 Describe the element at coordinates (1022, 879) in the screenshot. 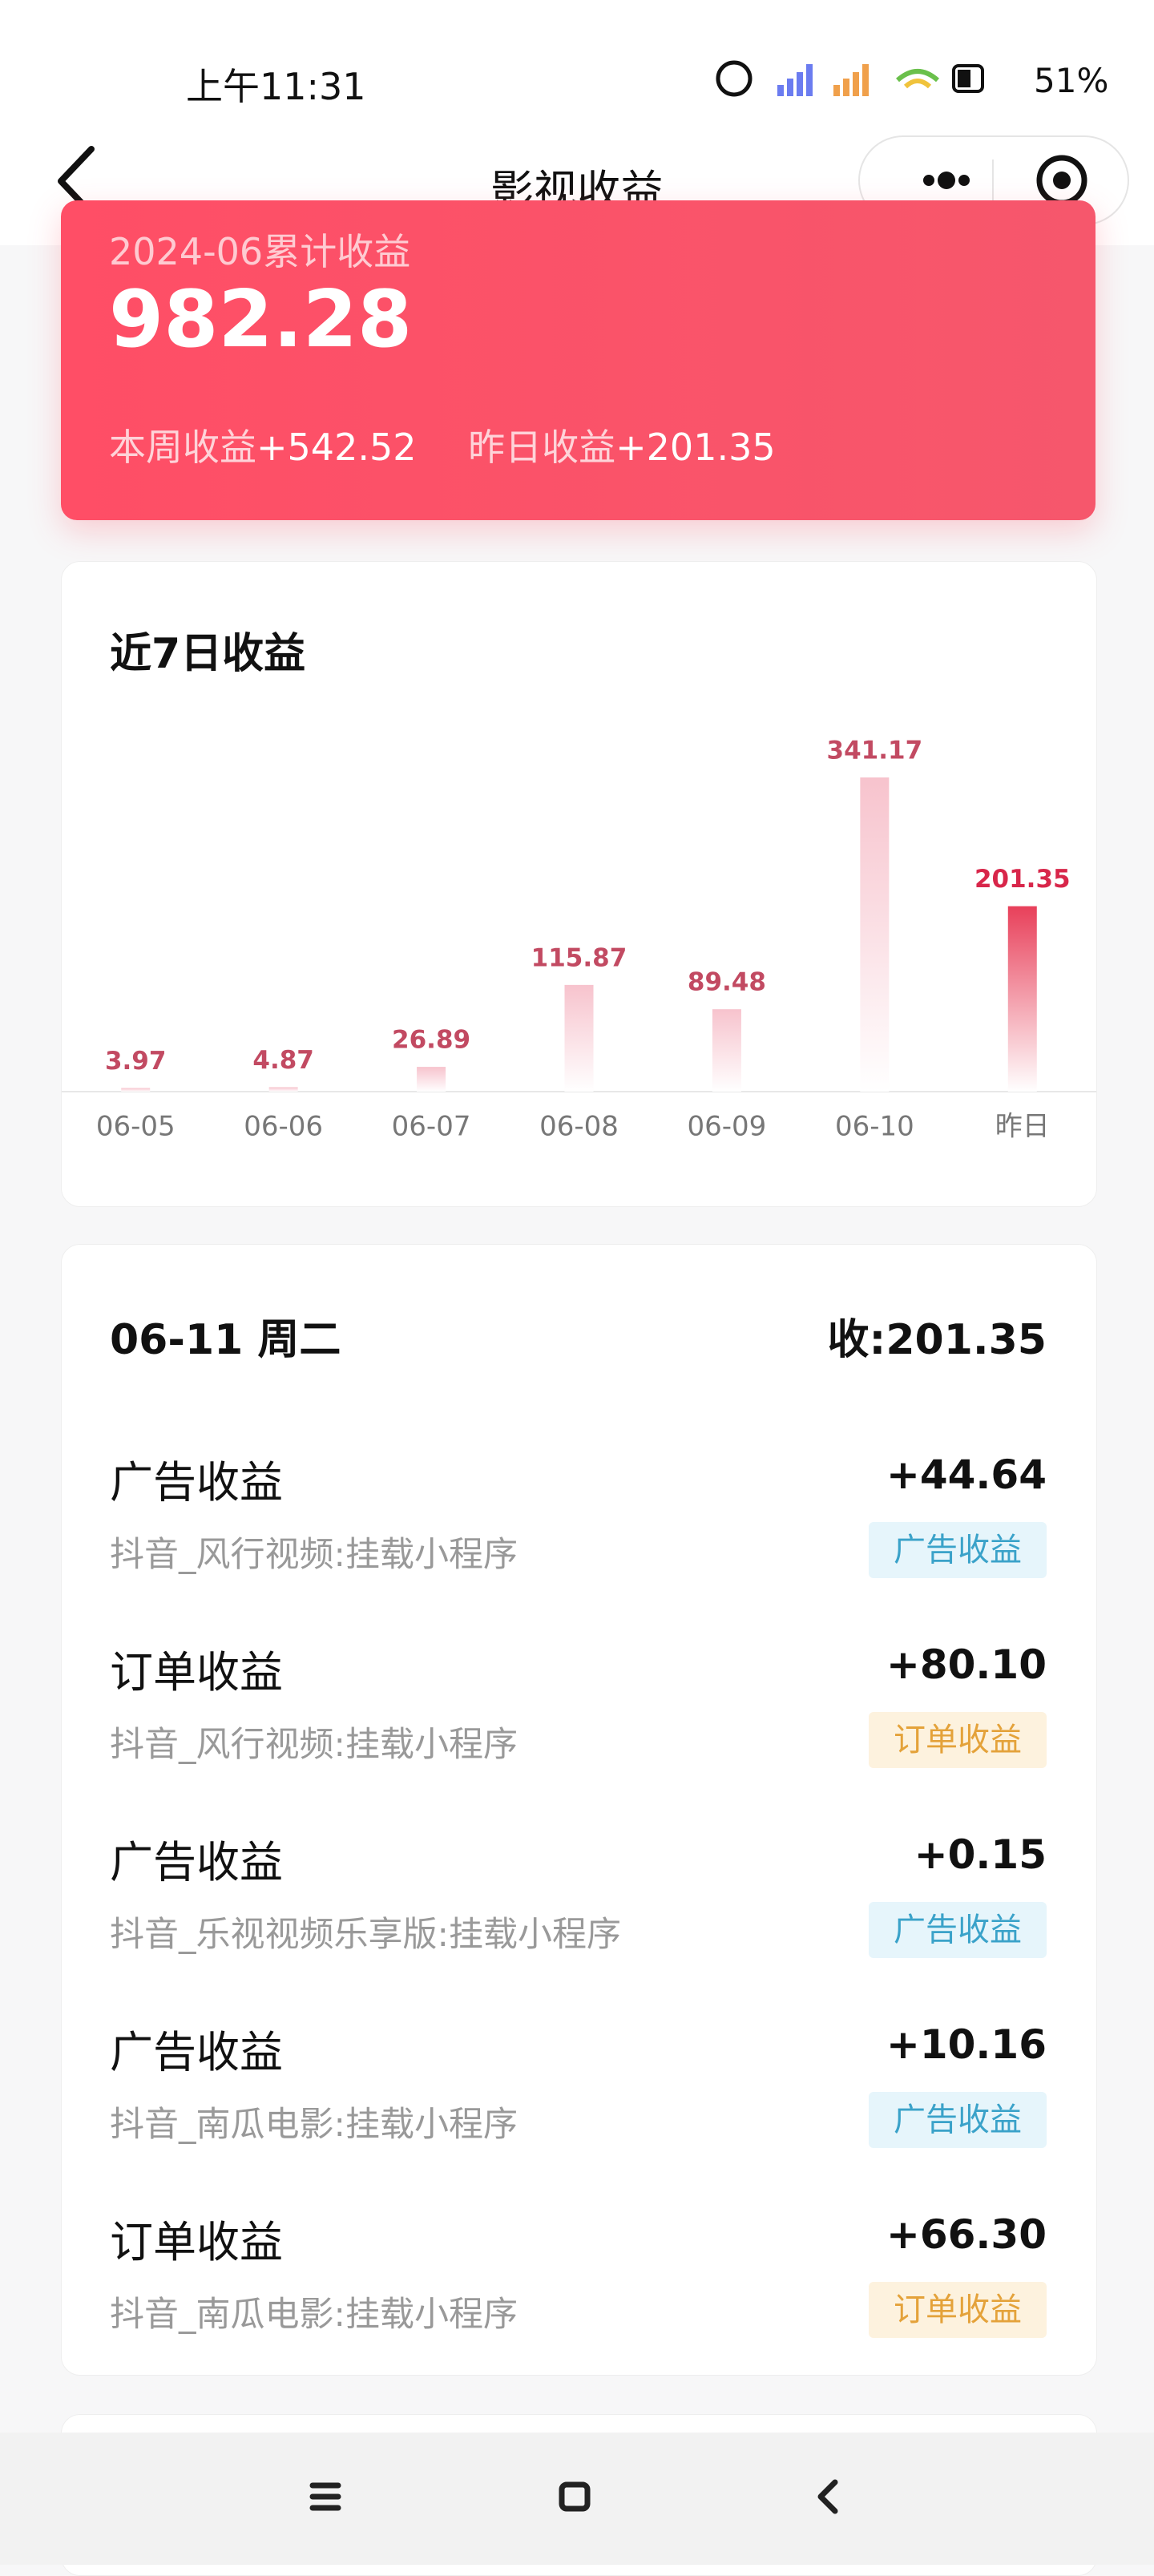

I see `value-label: 201.35` at that location.